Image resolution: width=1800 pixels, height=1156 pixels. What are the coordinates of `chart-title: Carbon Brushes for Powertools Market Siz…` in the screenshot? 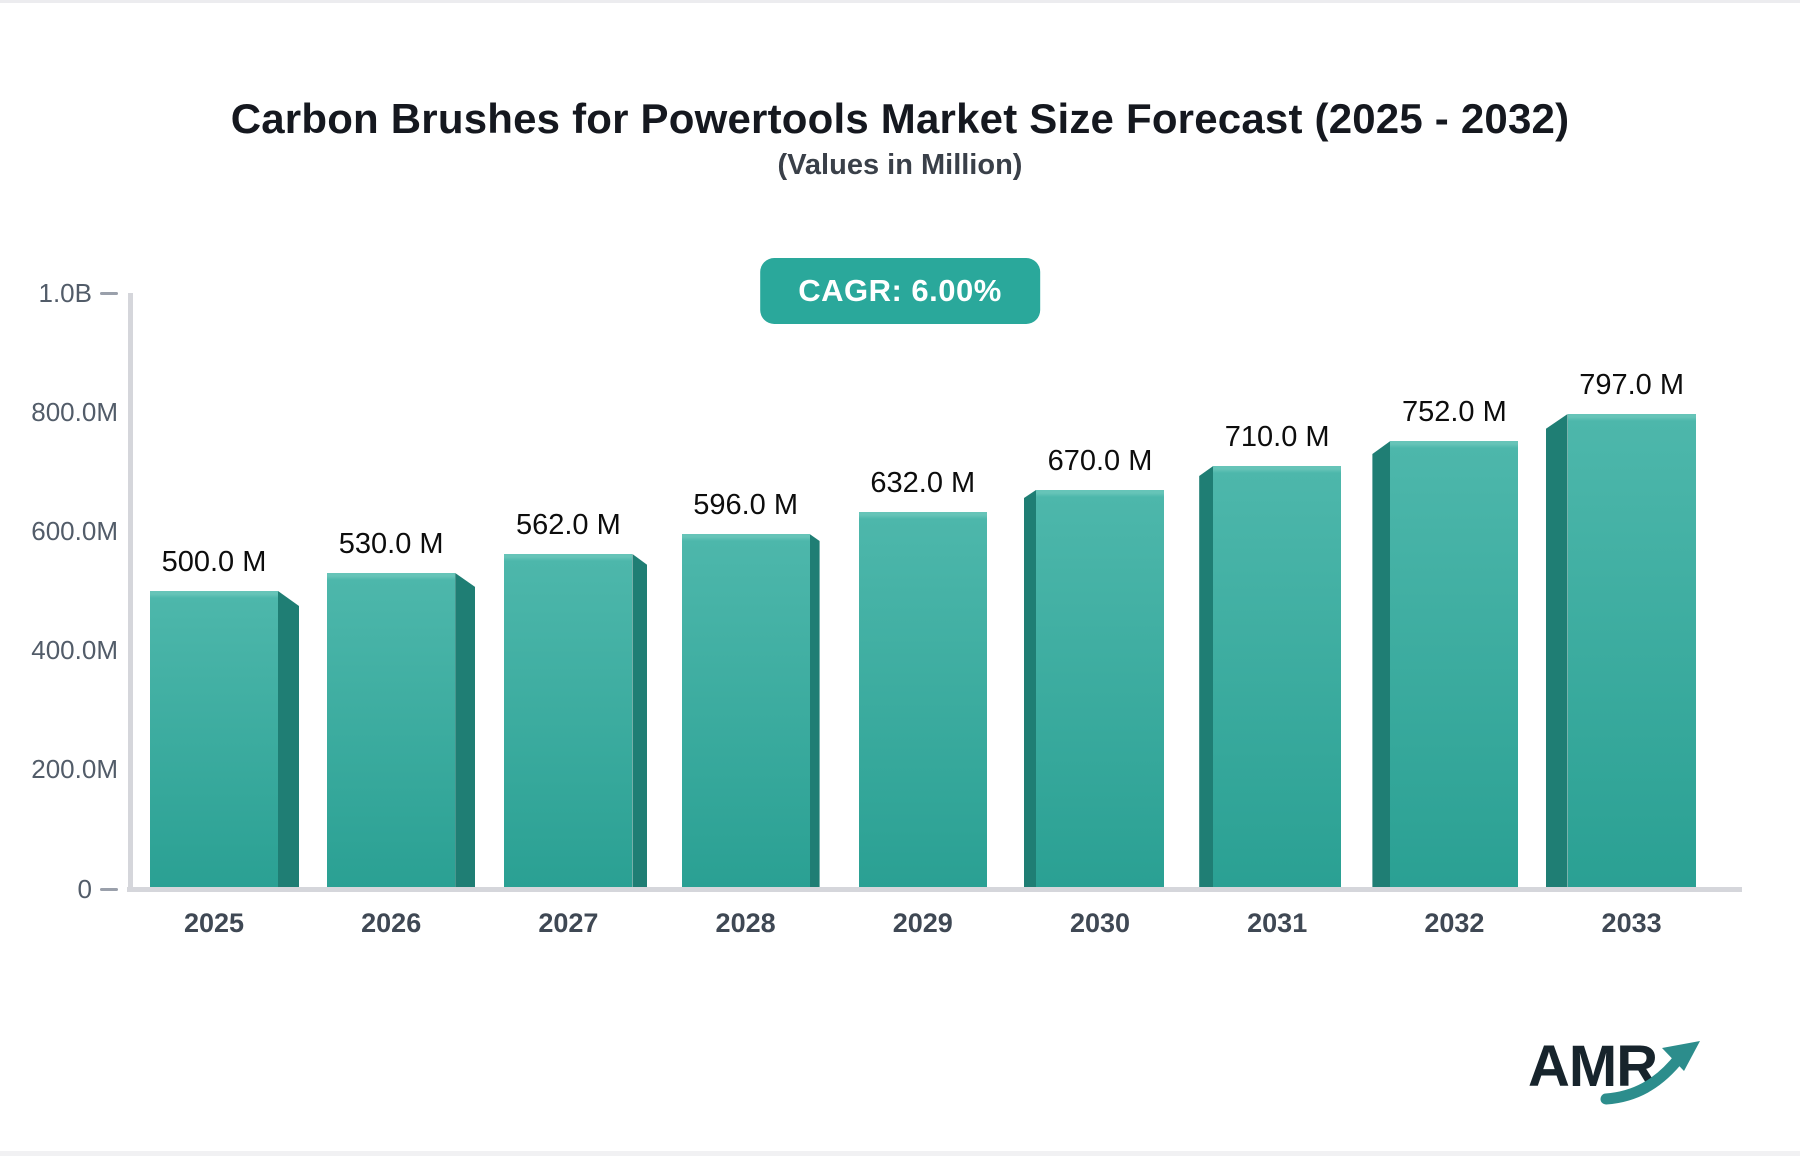 It's located at (900, 118).